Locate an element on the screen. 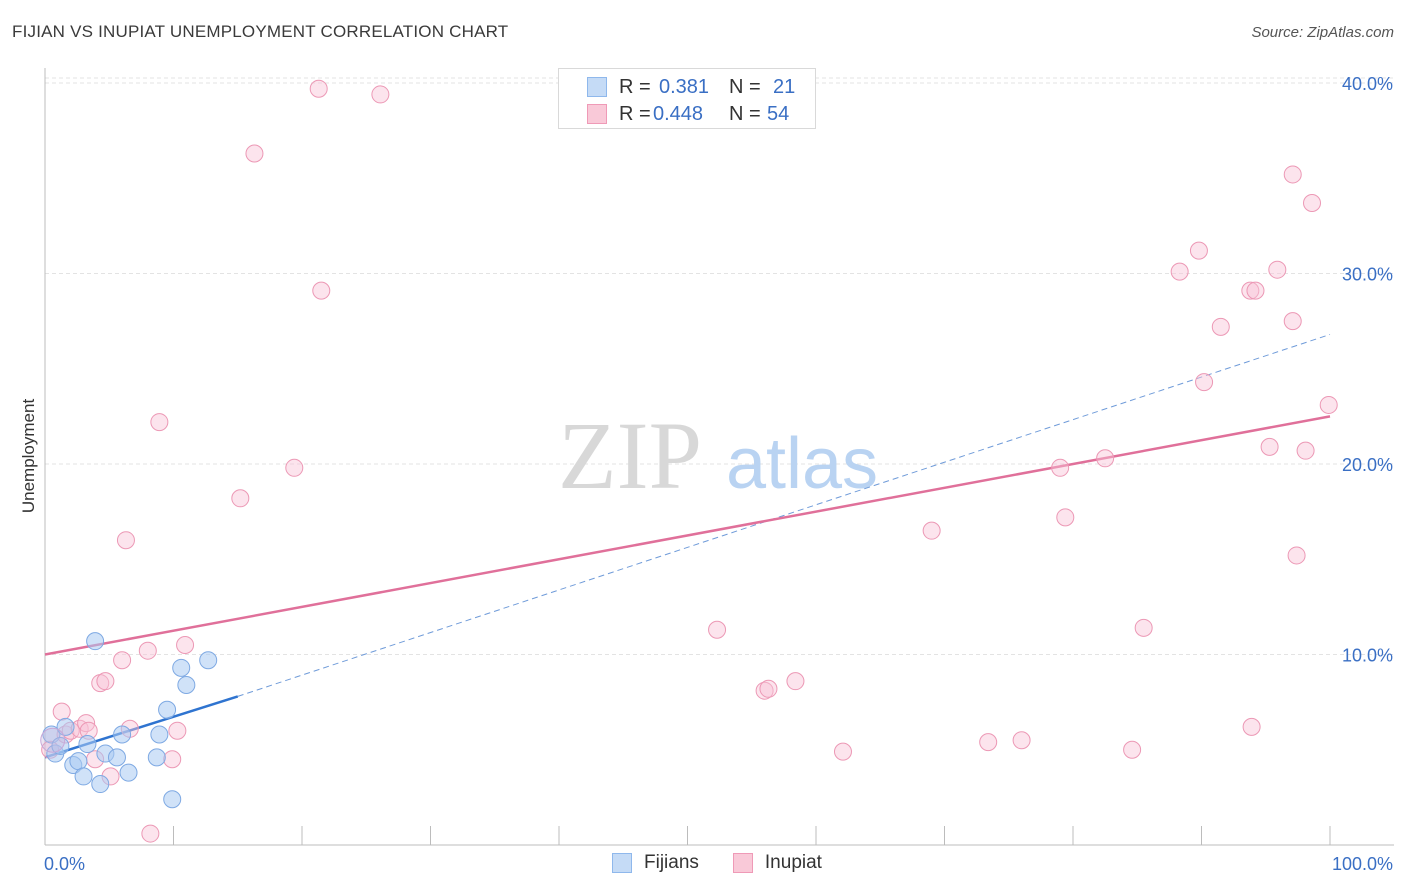 This screenshot has width=1406, height=892. inupiat-r-value: 0.448 is located at coordinates (678, 113).